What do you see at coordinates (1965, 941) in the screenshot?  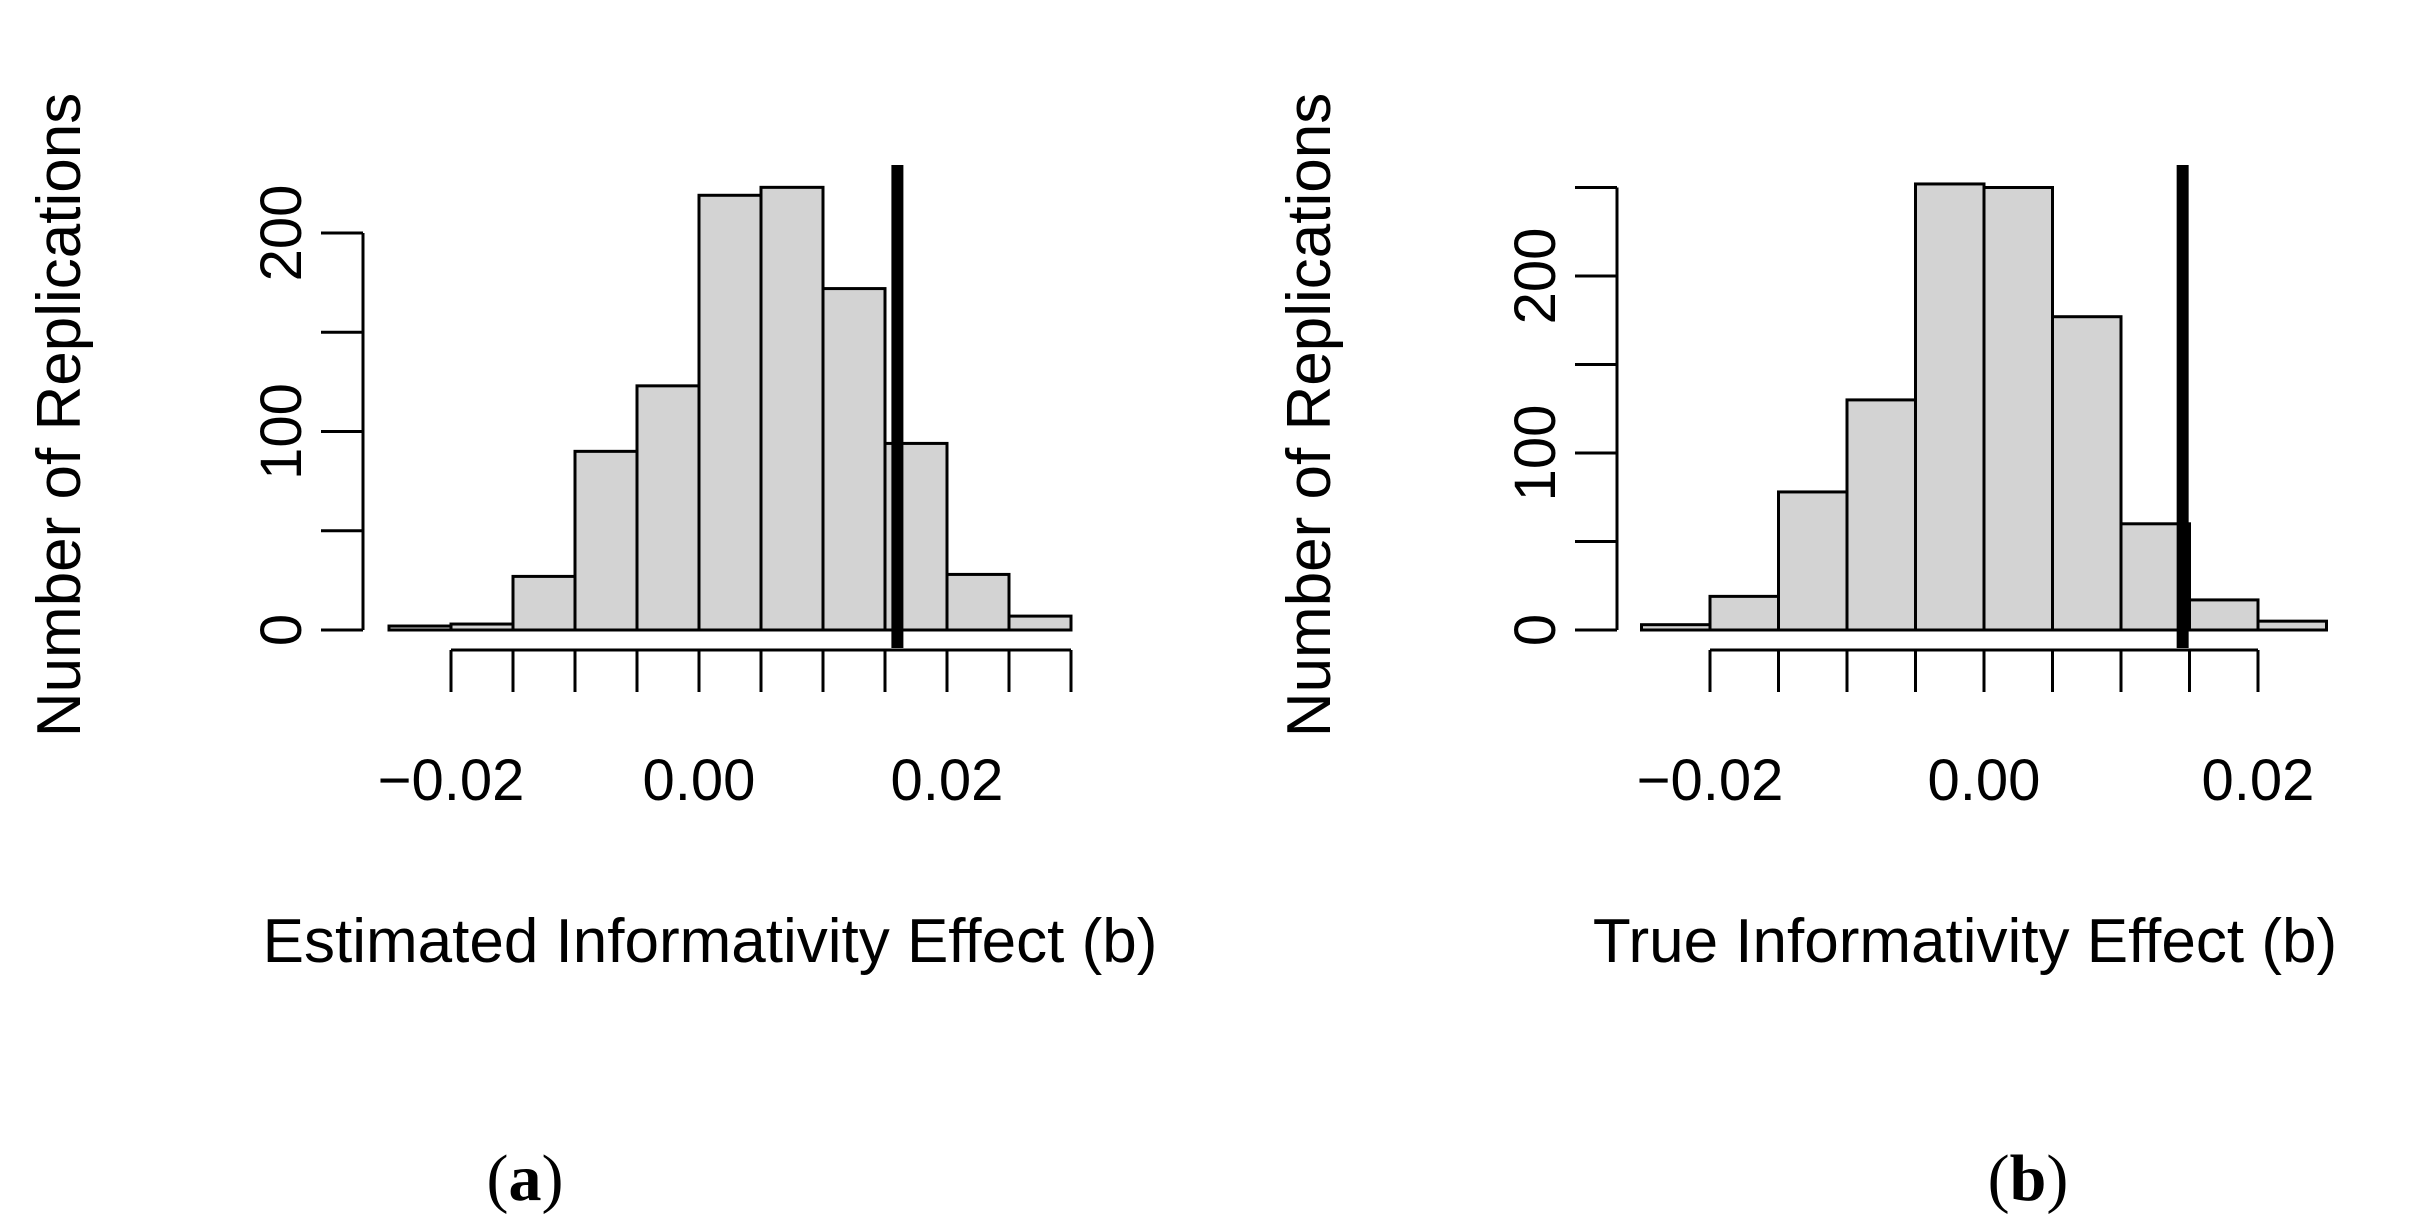 I see `x-axis-label: True Informativity Effect (b)` at bounding box center [1965, 941].